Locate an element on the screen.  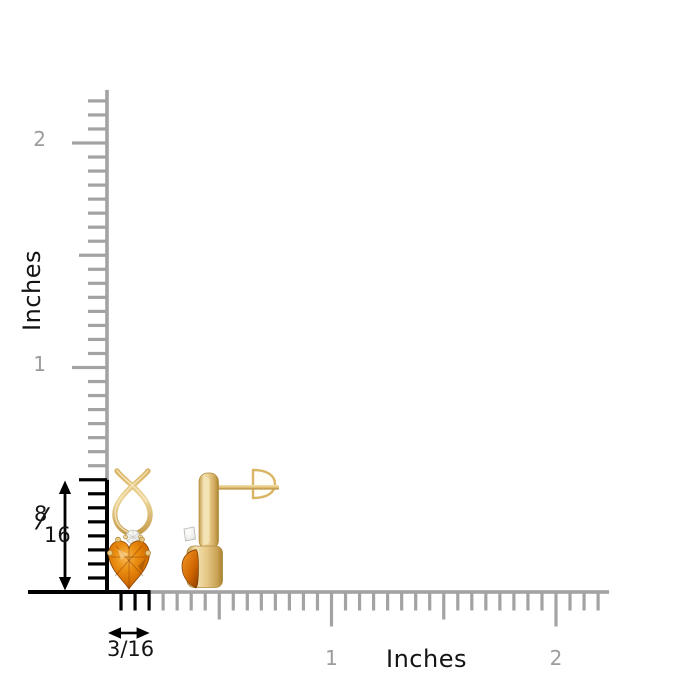
ribbon-motif is located at coordinates (132, 502).